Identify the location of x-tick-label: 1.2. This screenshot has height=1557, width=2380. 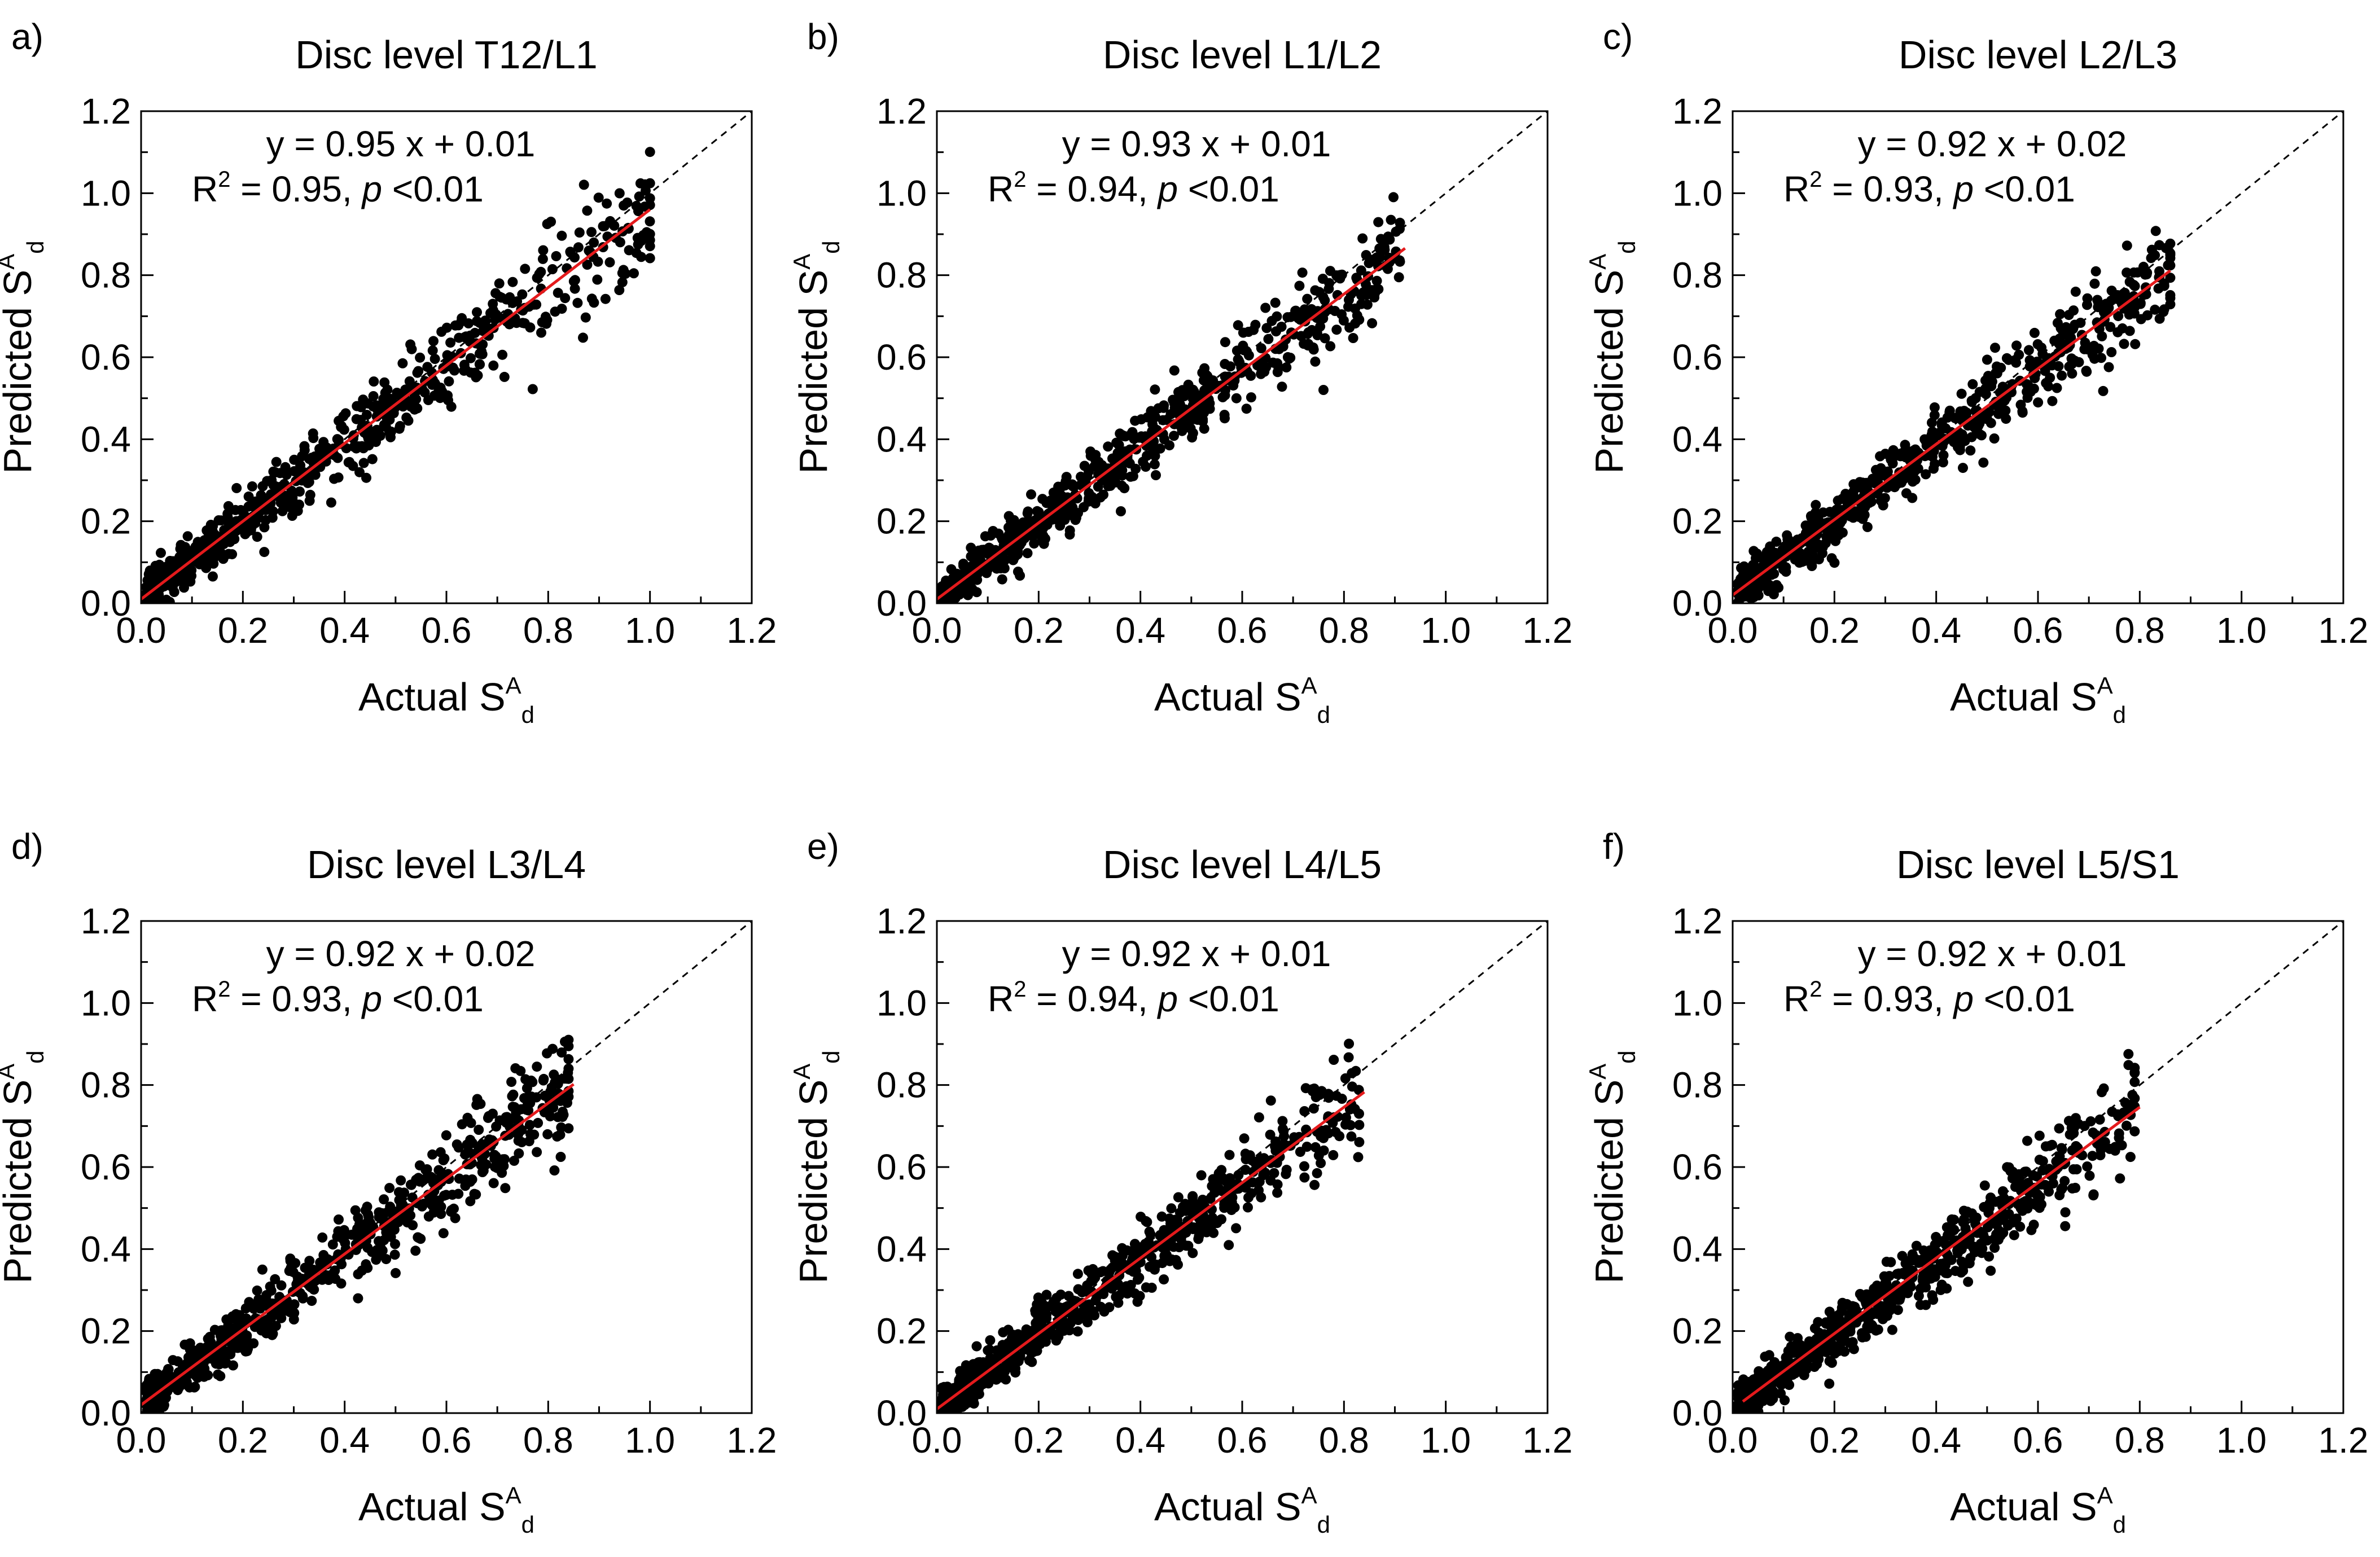
(1548, 630).